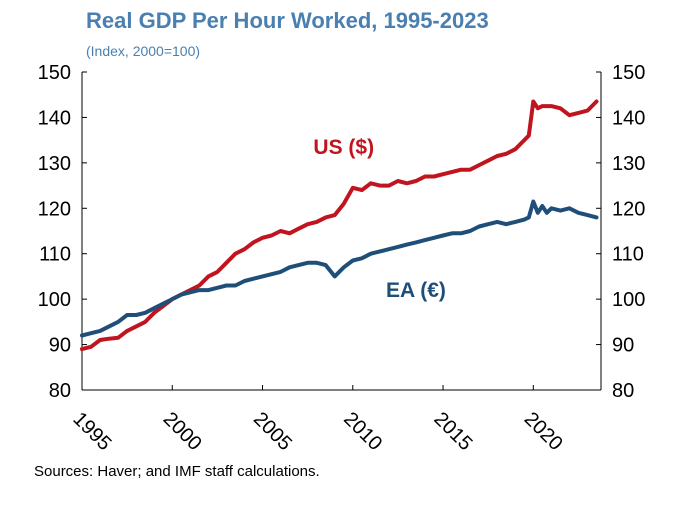  I want to click on x-tick-label: 2005, so click(272, 431).